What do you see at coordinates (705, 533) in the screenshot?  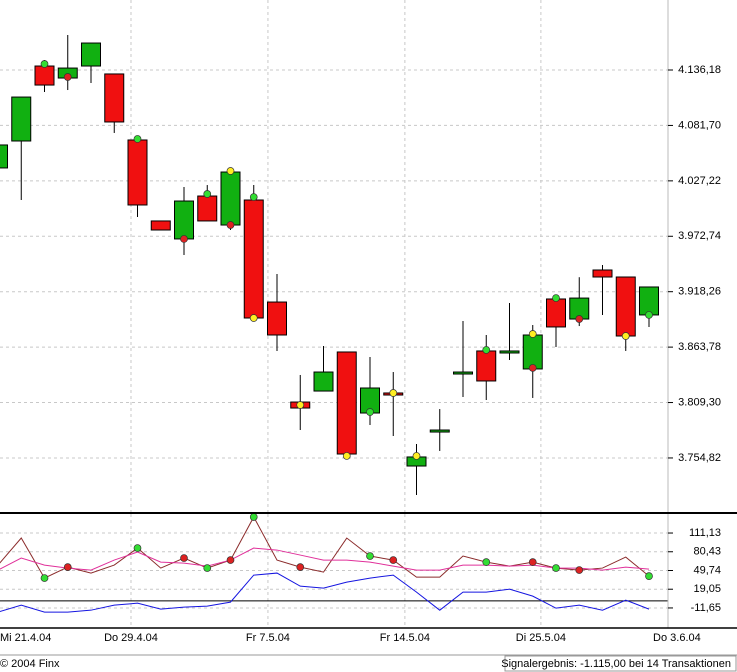 I see `y-tick-label: 111,13` at bounding box center [705, 533].